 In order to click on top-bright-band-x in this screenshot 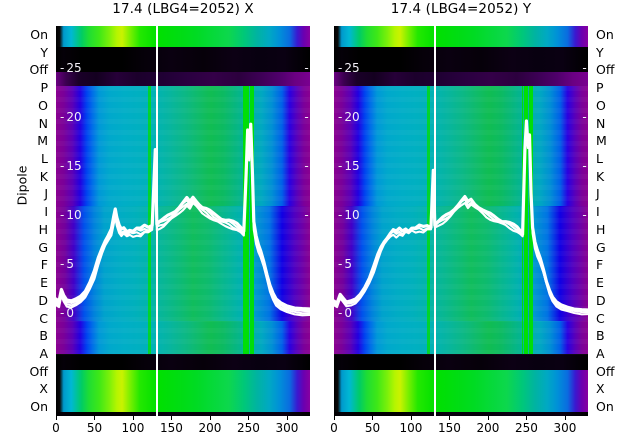, I will do `click(183, 36)`.